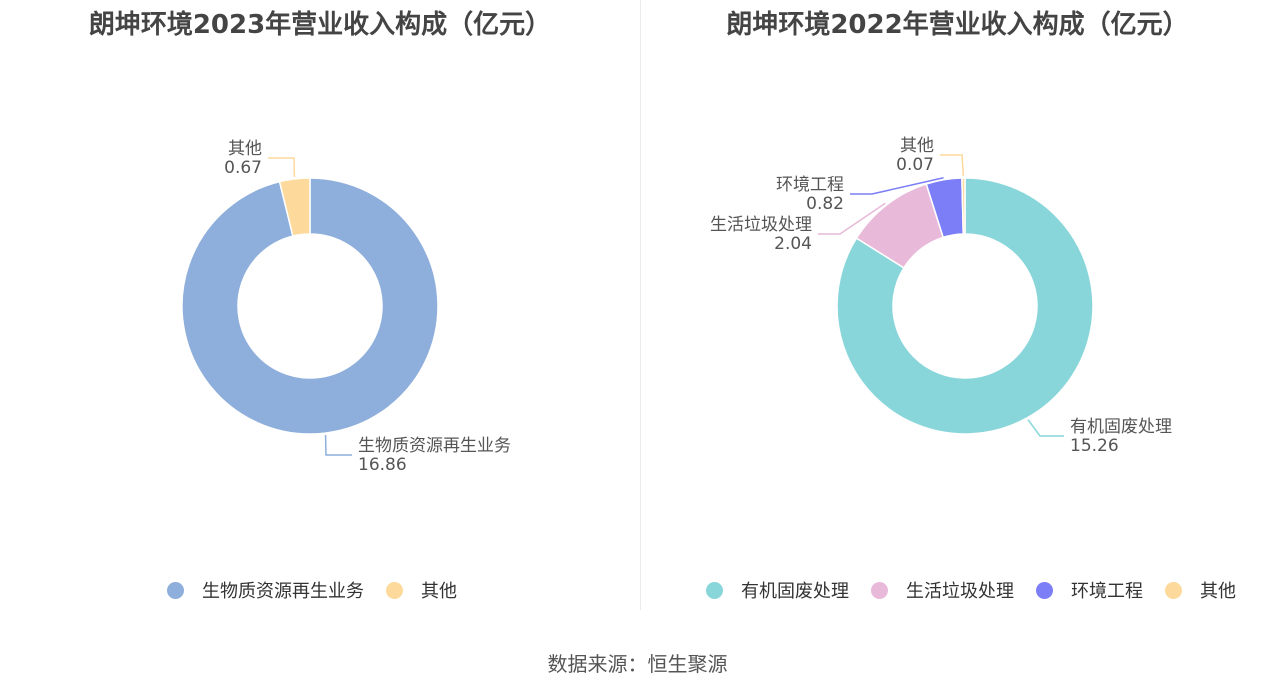 The width and height of the screenshot is (1275, 688). Describe the element at coordinates (917, 146) in the screenshot. I see `slice-2022-label-name-3: 其他` at that location.